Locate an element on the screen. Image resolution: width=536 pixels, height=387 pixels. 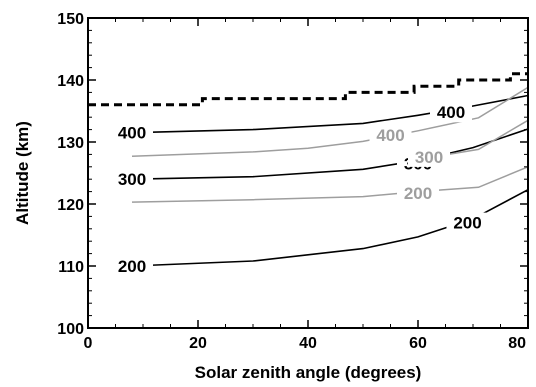
x-tick-label: 20 is located at coordinates (198, 343).